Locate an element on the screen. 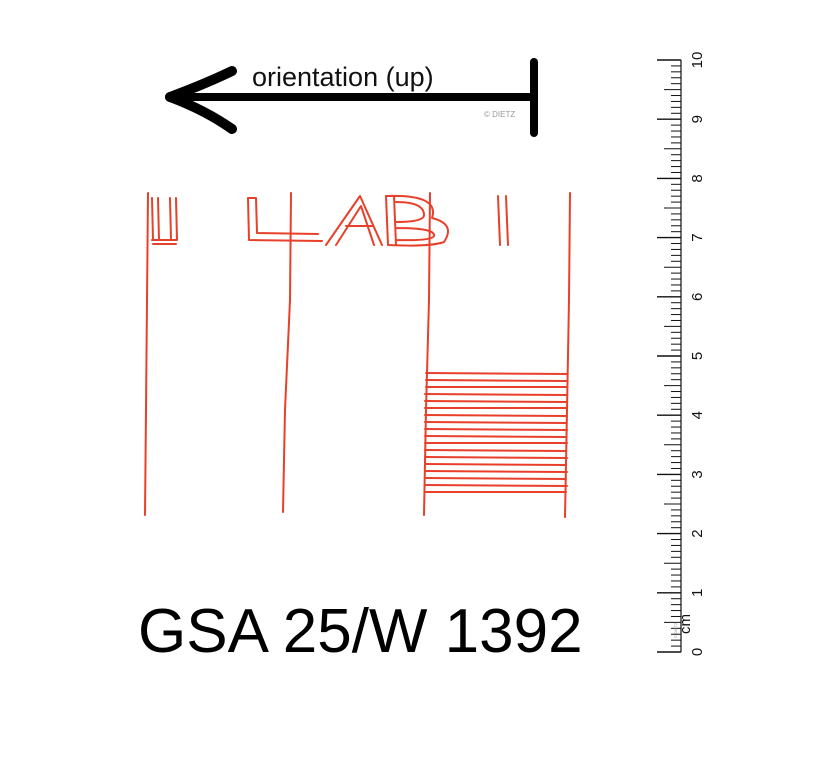 Image resolution: width=827 pixels, height=768 pixels. scale-bar-unit: cm is located at coordinates (685, 624).